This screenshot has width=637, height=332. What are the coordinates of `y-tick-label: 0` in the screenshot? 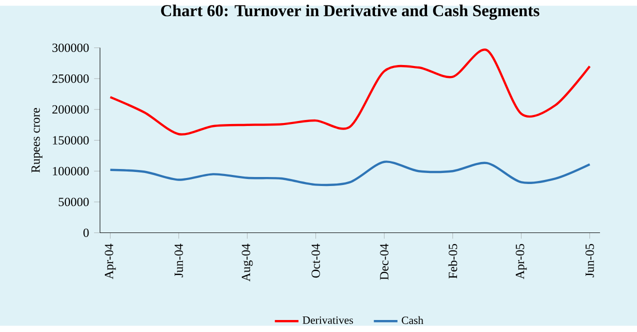 It's located at (86, 233).